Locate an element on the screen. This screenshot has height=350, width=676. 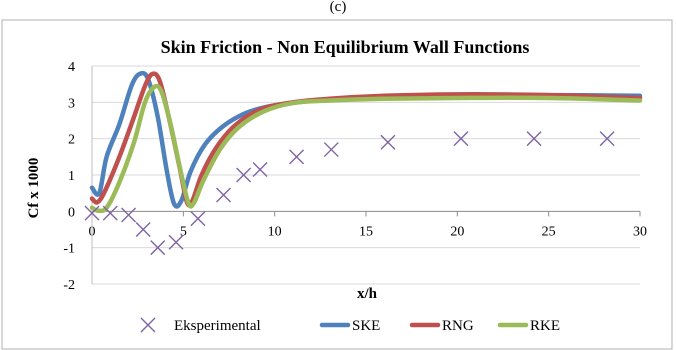
x-axis-label: x/h is located at coordinates (367, 294).